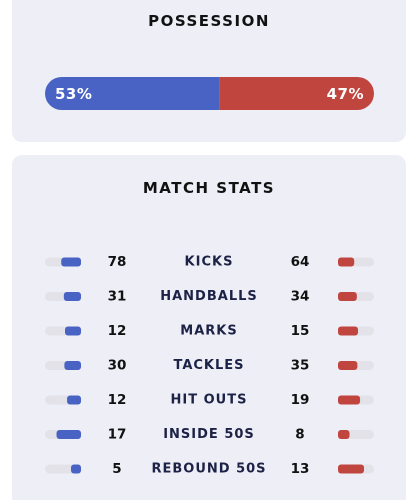 The image size is (418, 500). What do you see at coordinates (117, 366) in the screenshot?
I see `home-value: 30` at bounding box center [117, 366].